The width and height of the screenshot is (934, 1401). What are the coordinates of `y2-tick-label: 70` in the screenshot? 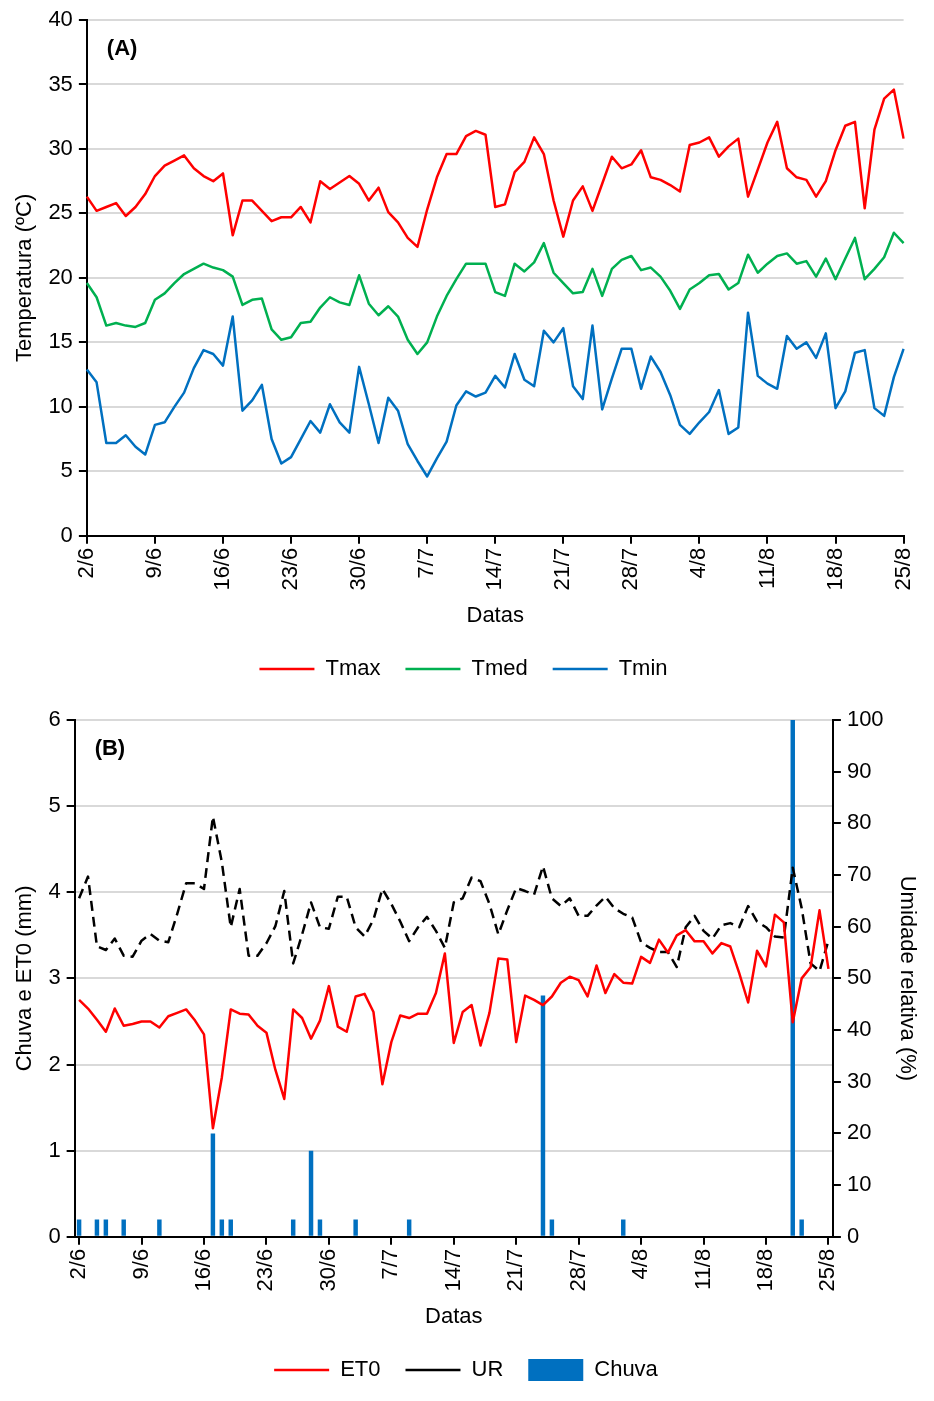 It's located at (859, 874).